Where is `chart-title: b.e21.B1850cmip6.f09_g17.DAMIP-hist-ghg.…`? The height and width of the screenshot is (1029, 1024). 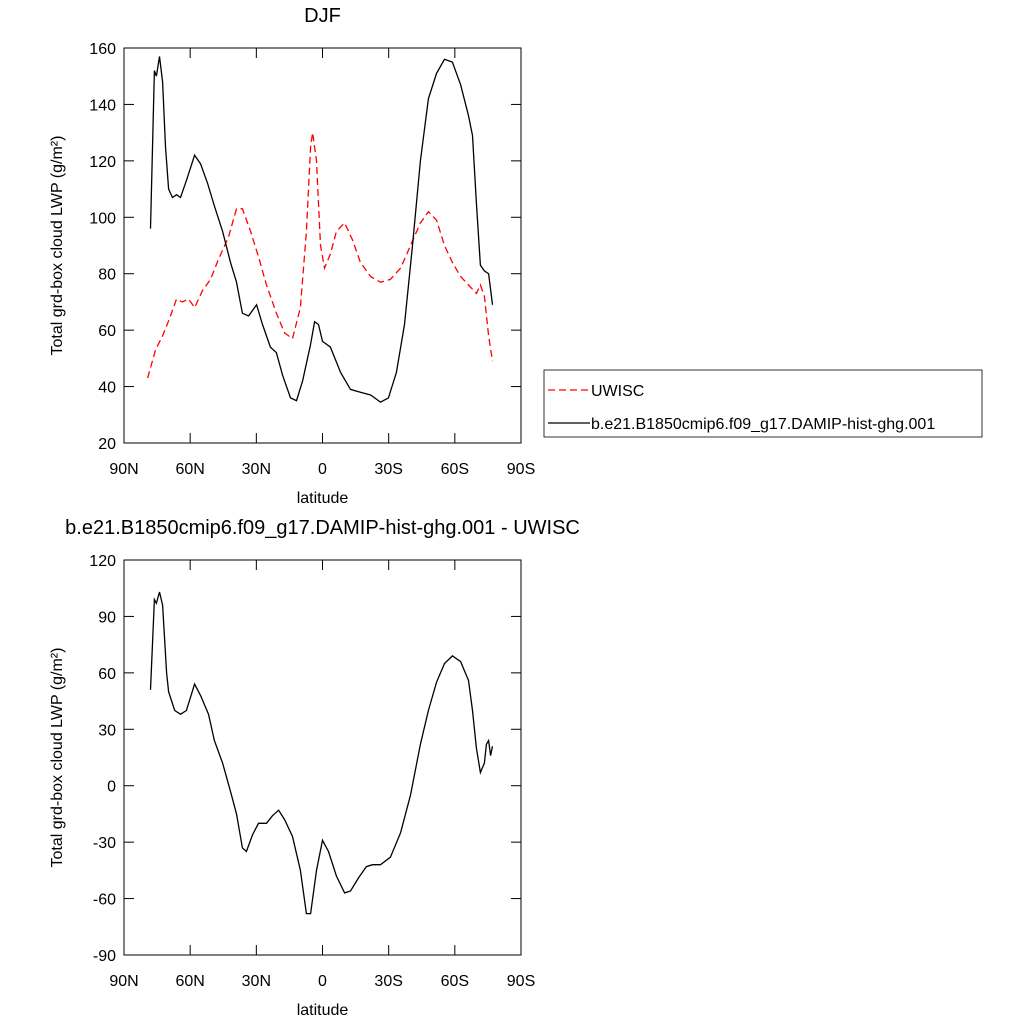
chart-title: b.e21.B1850cmip6.f09_g17.DAMIP-hist-ghg.… is located at coordinates (322, 528).